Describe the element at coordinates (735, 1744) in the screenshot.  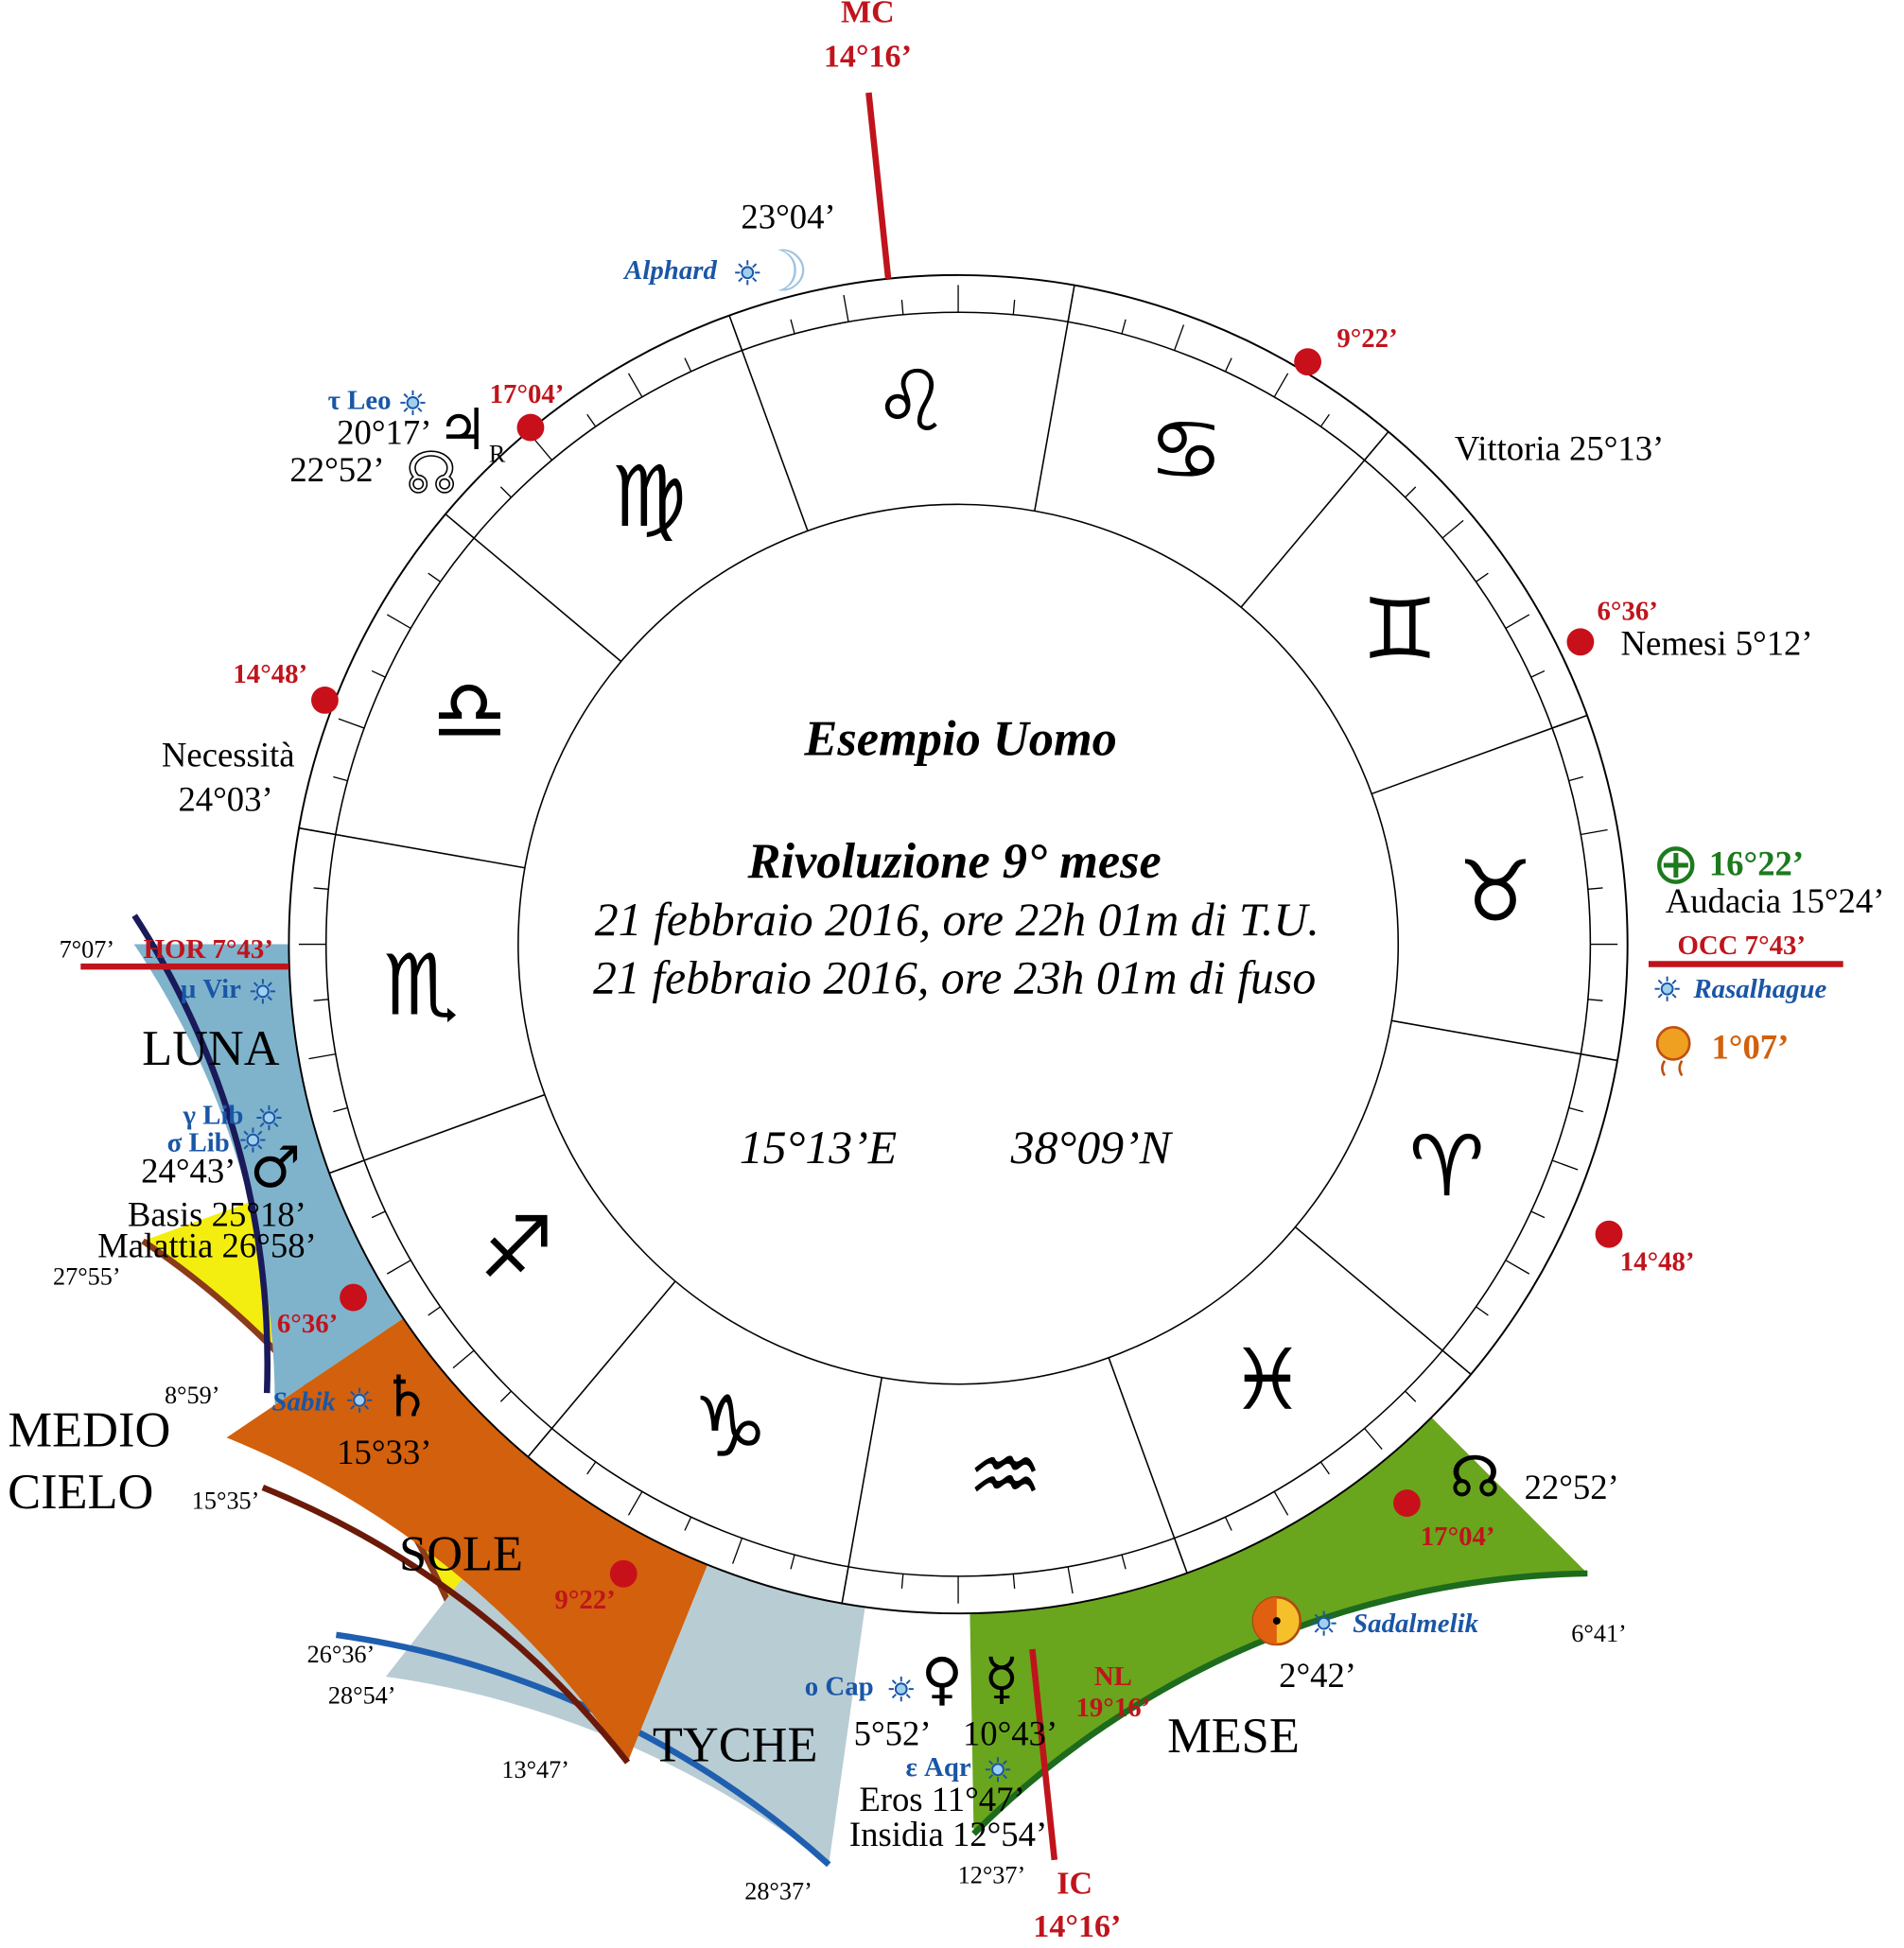
I see `label: TYCHE` at that location.